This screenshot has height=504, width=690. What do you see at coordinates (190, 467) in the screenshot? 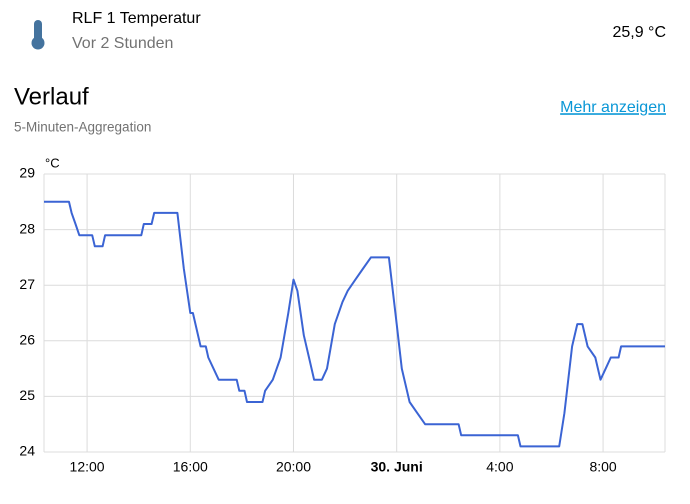
I see `x-tick-label: 16:00` at bounding box center [190, 467].